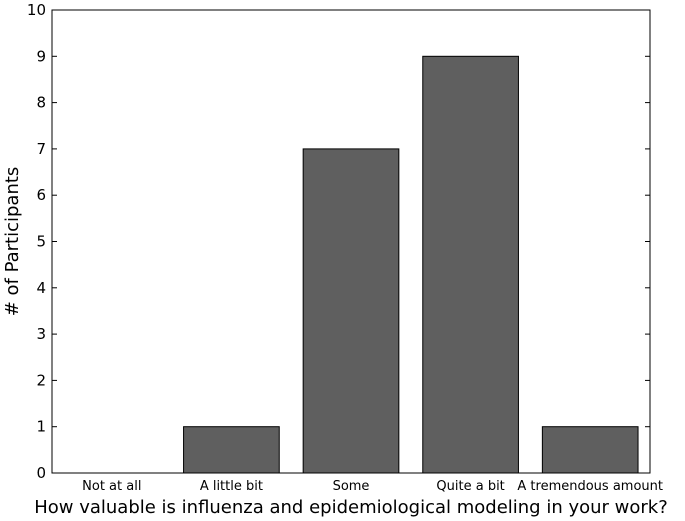 The image size is (685, 521). I want to click on y-tick-label: 10, so click(36, 10).